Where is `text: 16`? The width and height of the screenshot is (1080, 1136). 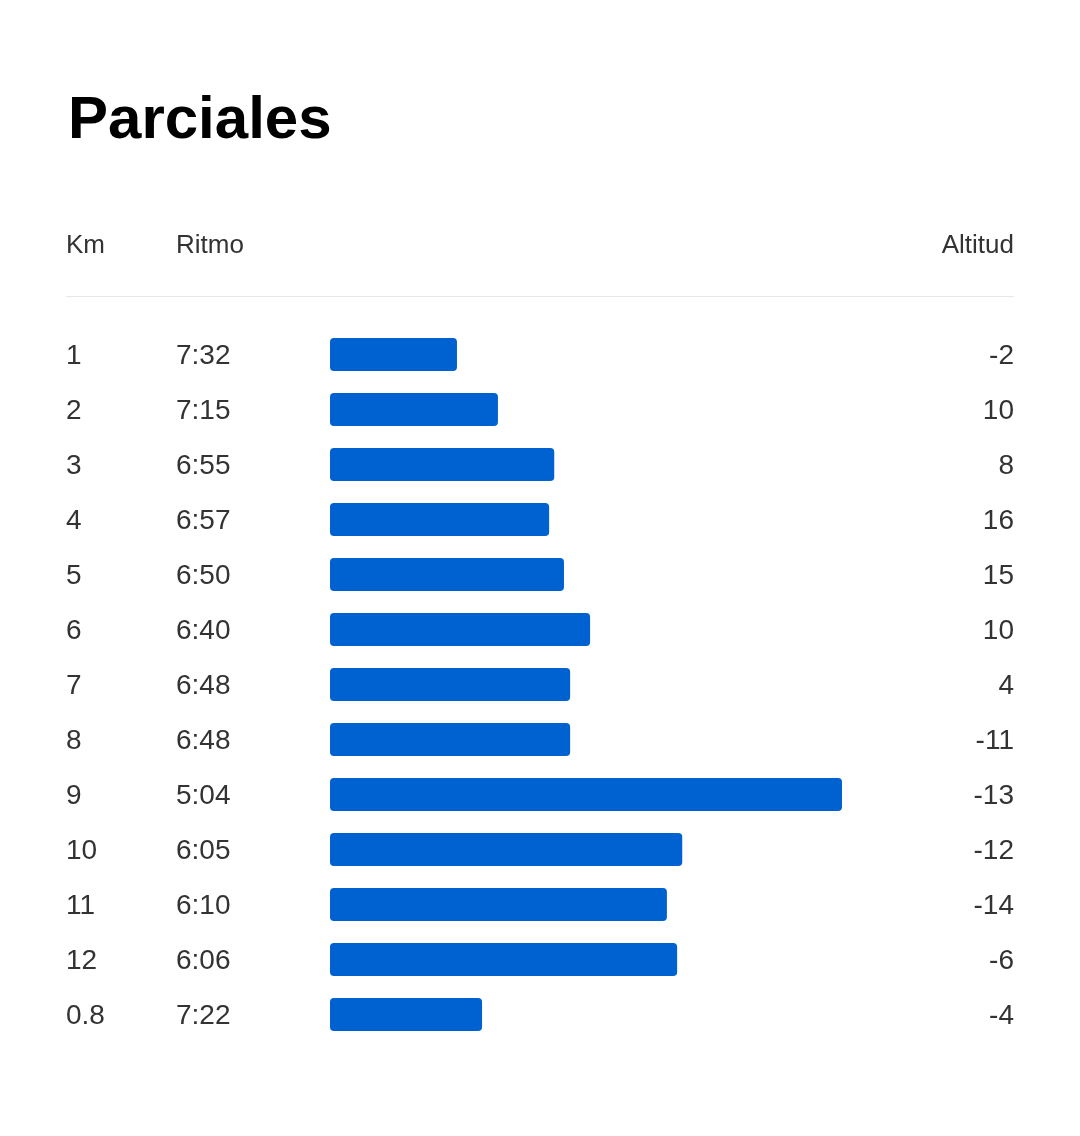 text: 16 is located at coordinates (998, 519).